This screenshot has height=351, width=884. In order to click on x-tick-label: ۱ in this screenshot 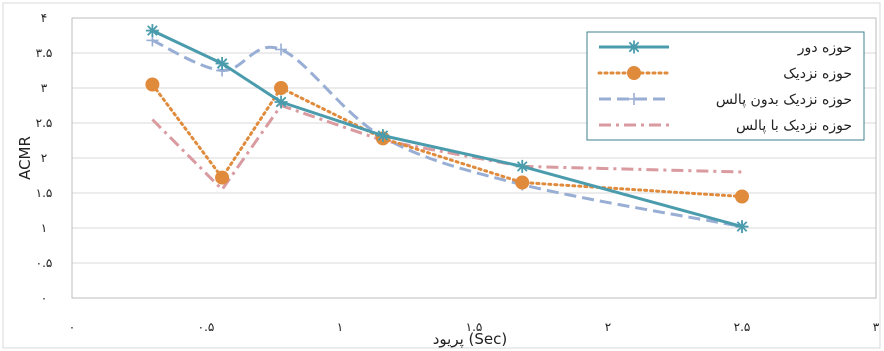, I will do `click(340, 327)`.